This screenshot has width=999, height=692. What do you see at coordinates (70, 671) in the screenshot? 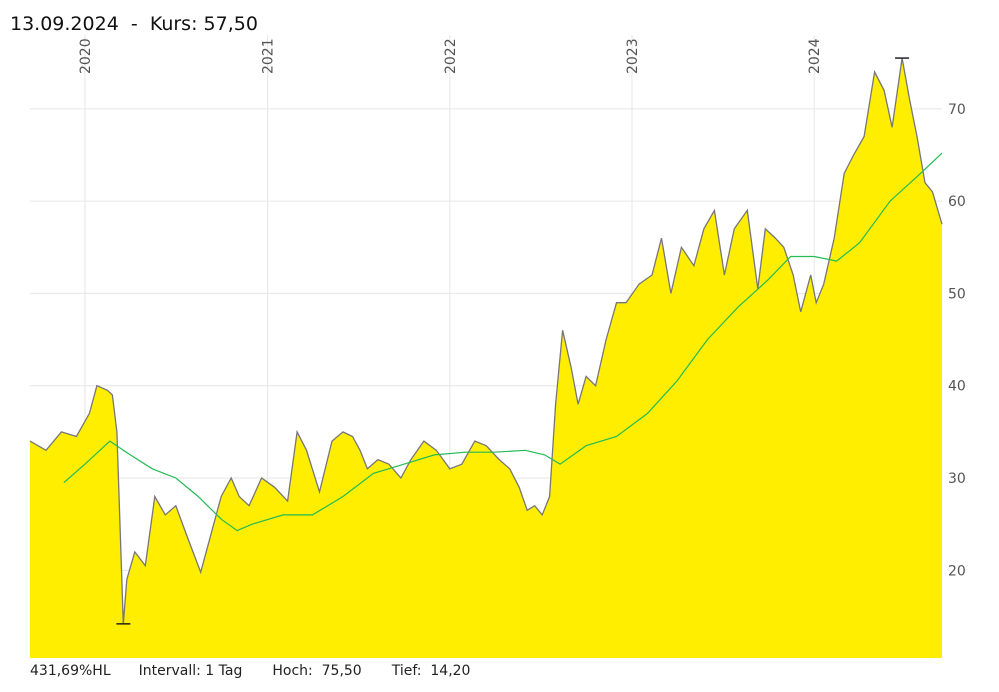
I see `footer-performance: 431,69%HL` at bounding box center [70, 671].